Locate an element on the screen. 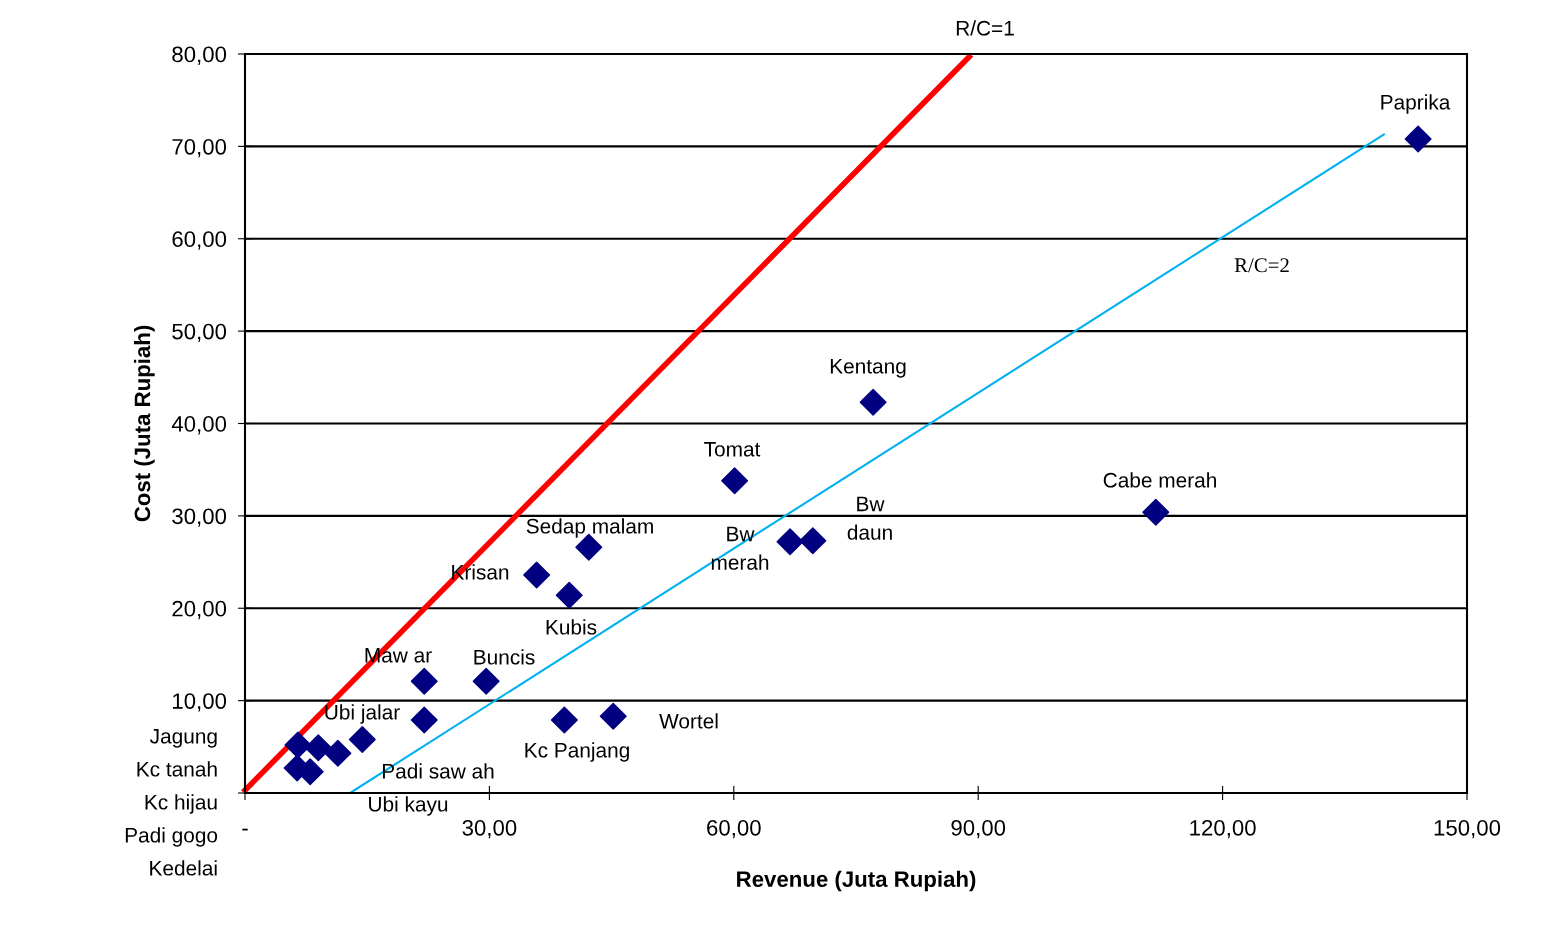 This screenshot has width=1549, height=931. annotation: Cabe merah is located at coordinates (1159, 480).